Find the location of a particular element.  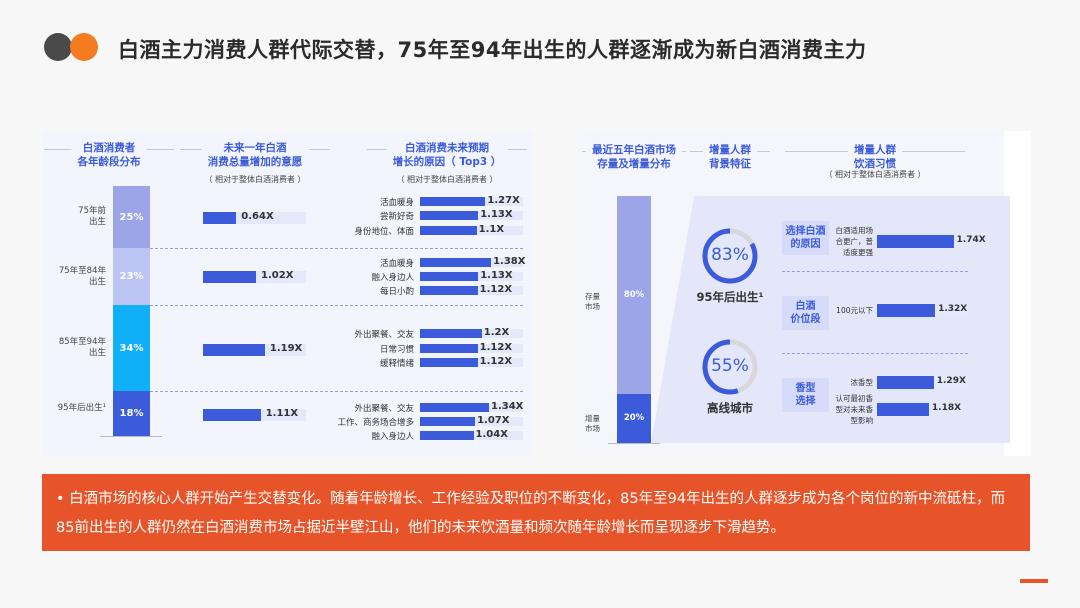

intent-value: 1.02X is located at coordinates (277, 275).